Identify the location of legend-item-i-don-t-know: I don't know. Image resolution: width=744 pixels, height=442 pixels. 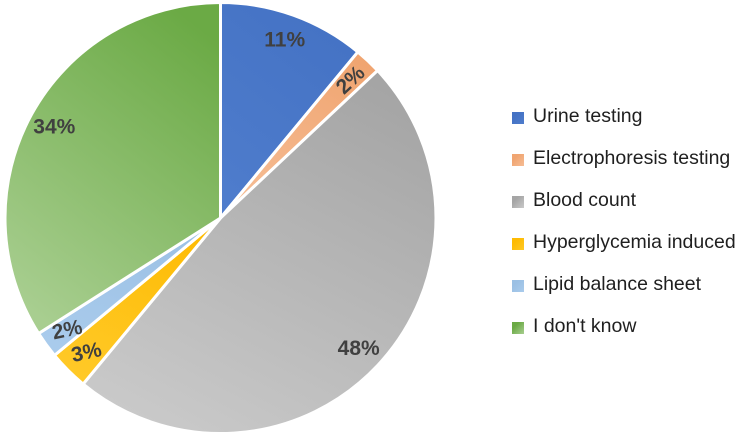
(624, 328).